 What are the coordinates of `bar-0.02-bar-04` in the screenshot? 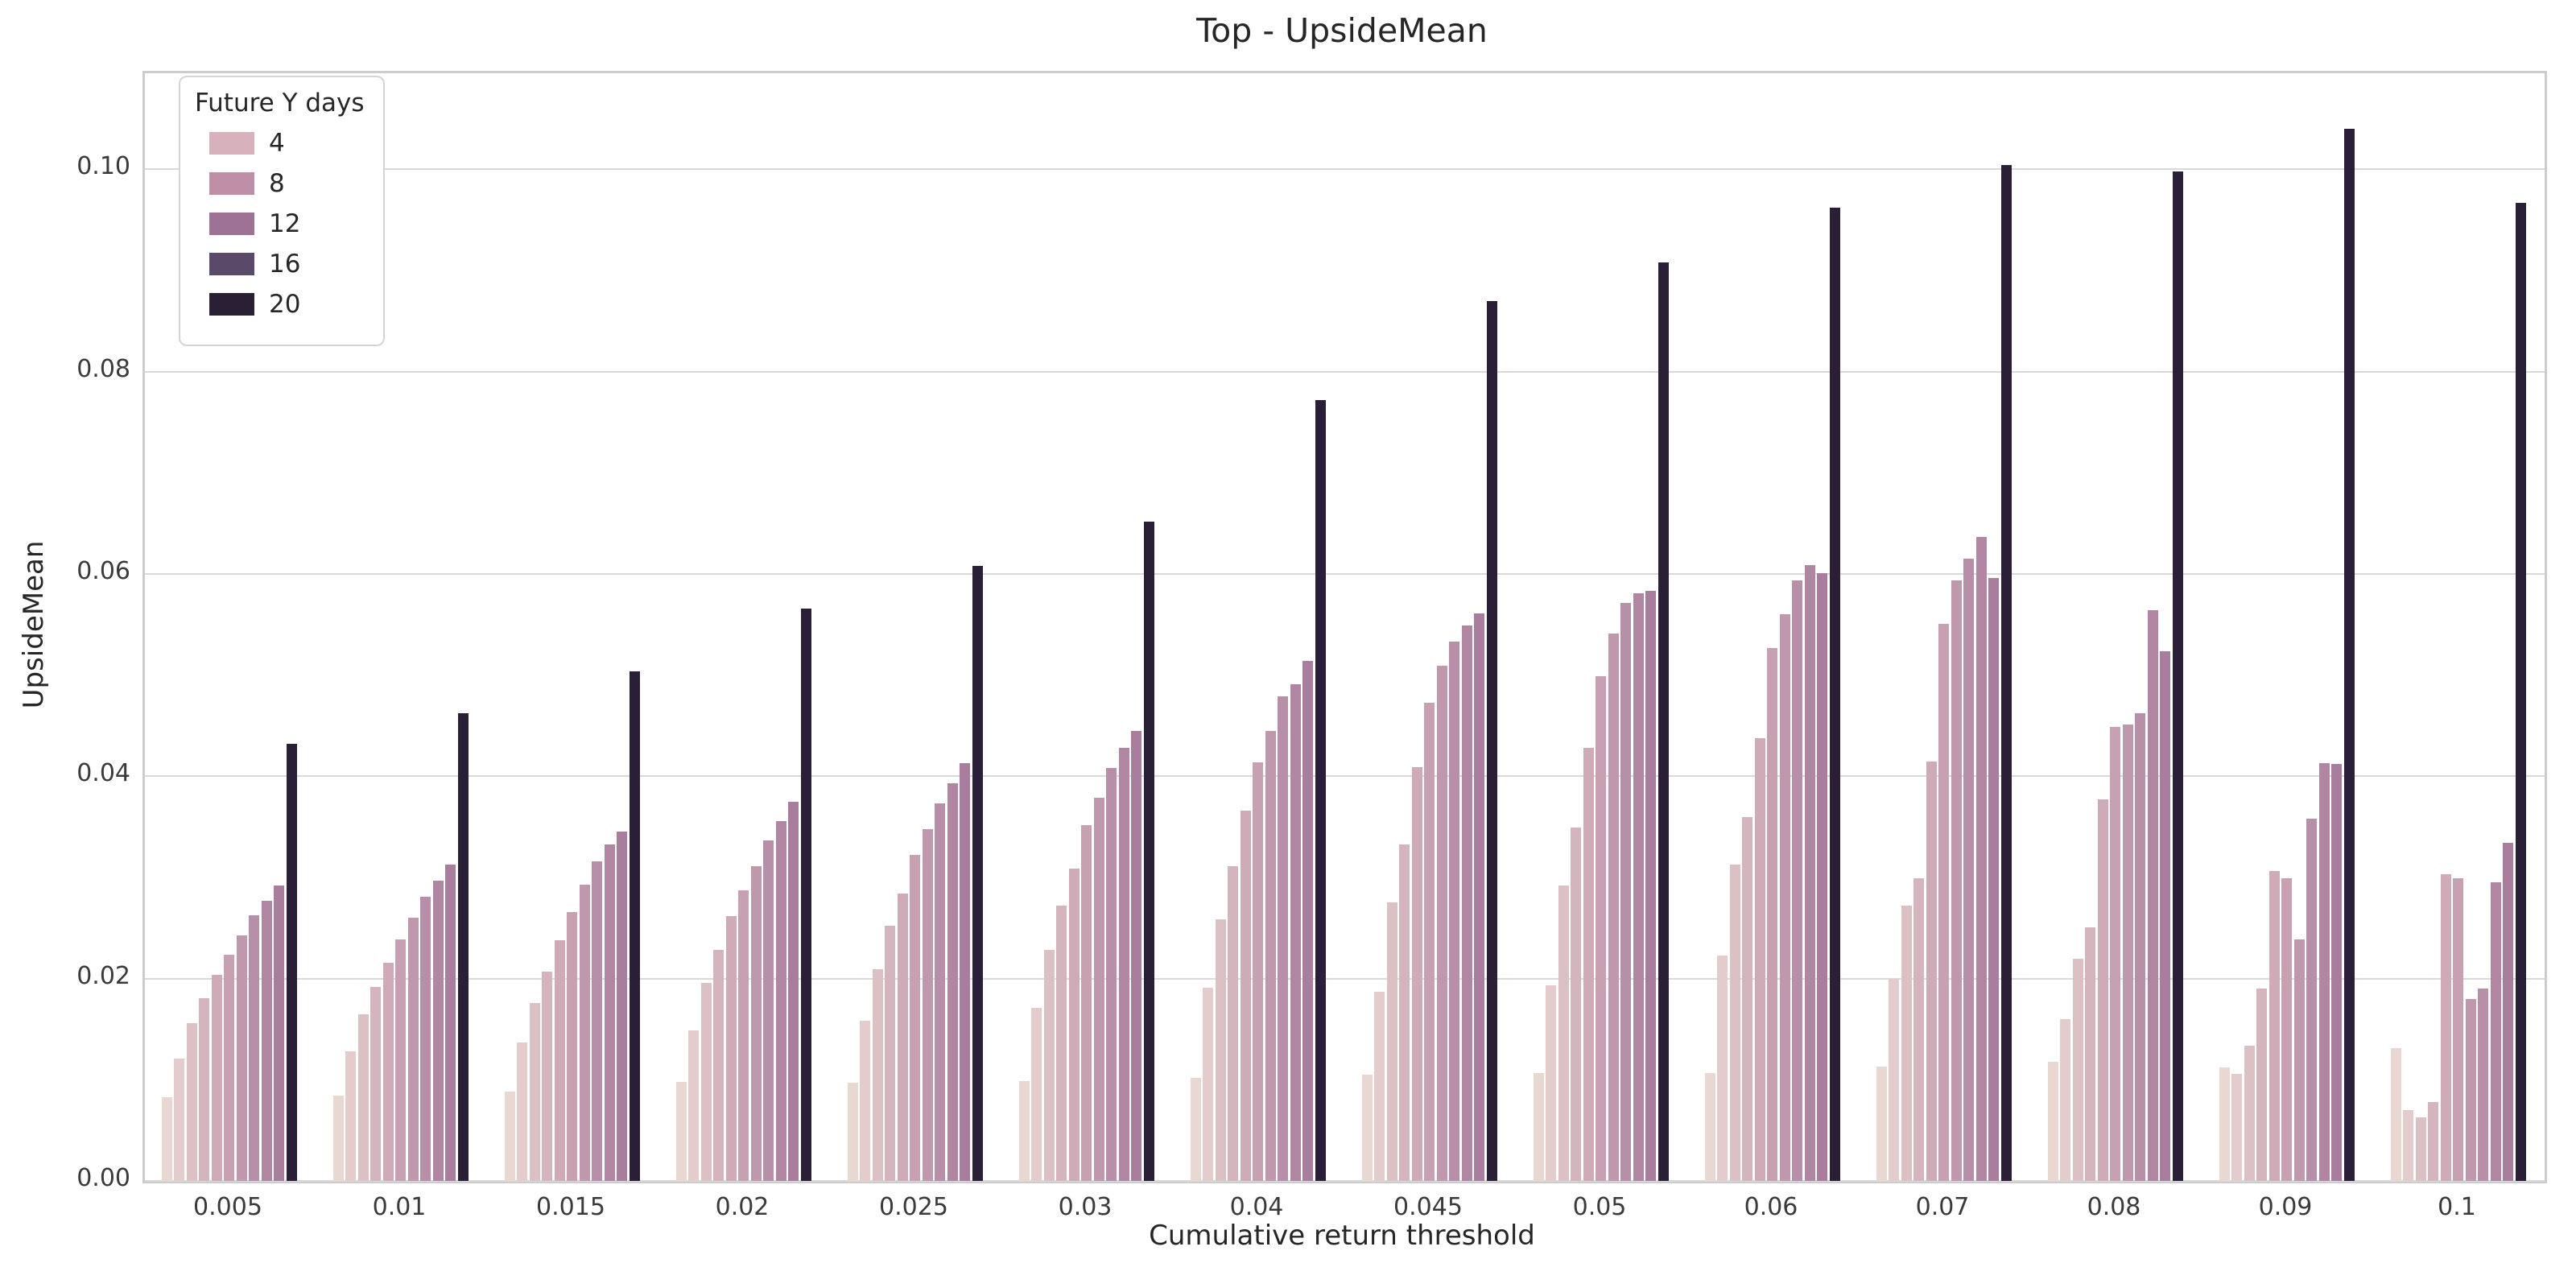 It's located at (718, 1065).